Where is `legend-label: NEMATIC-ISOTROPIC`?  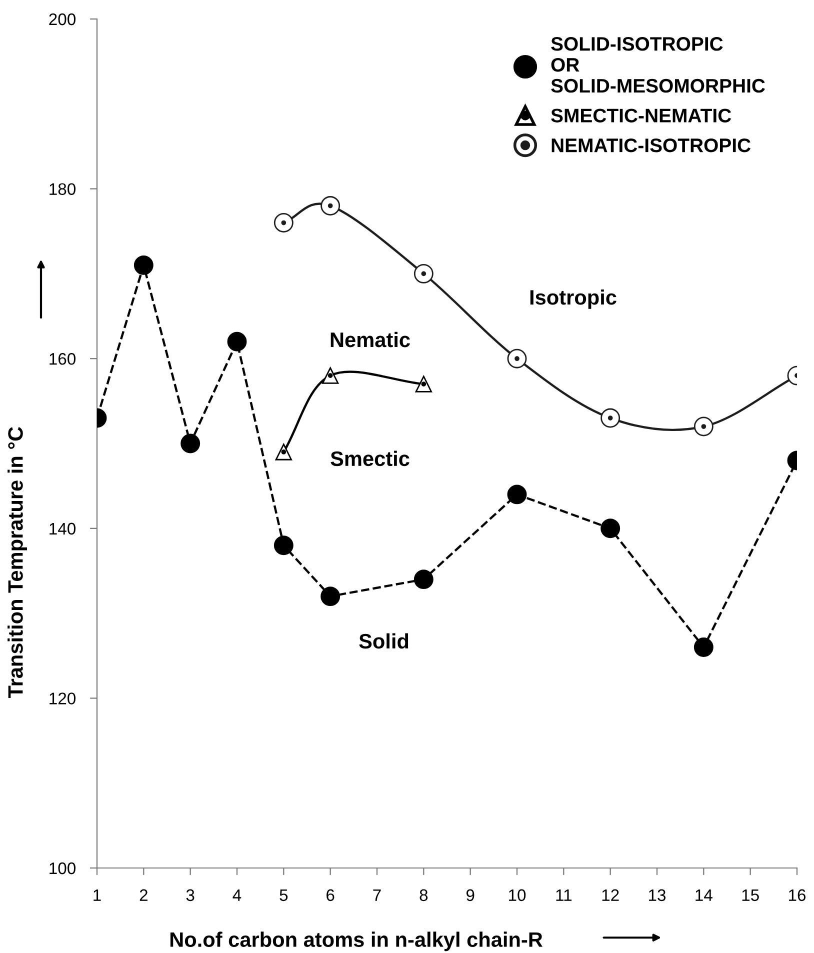
legend-label: NEMATIC-ISOTROPIC is located at coordinates (651, 145).